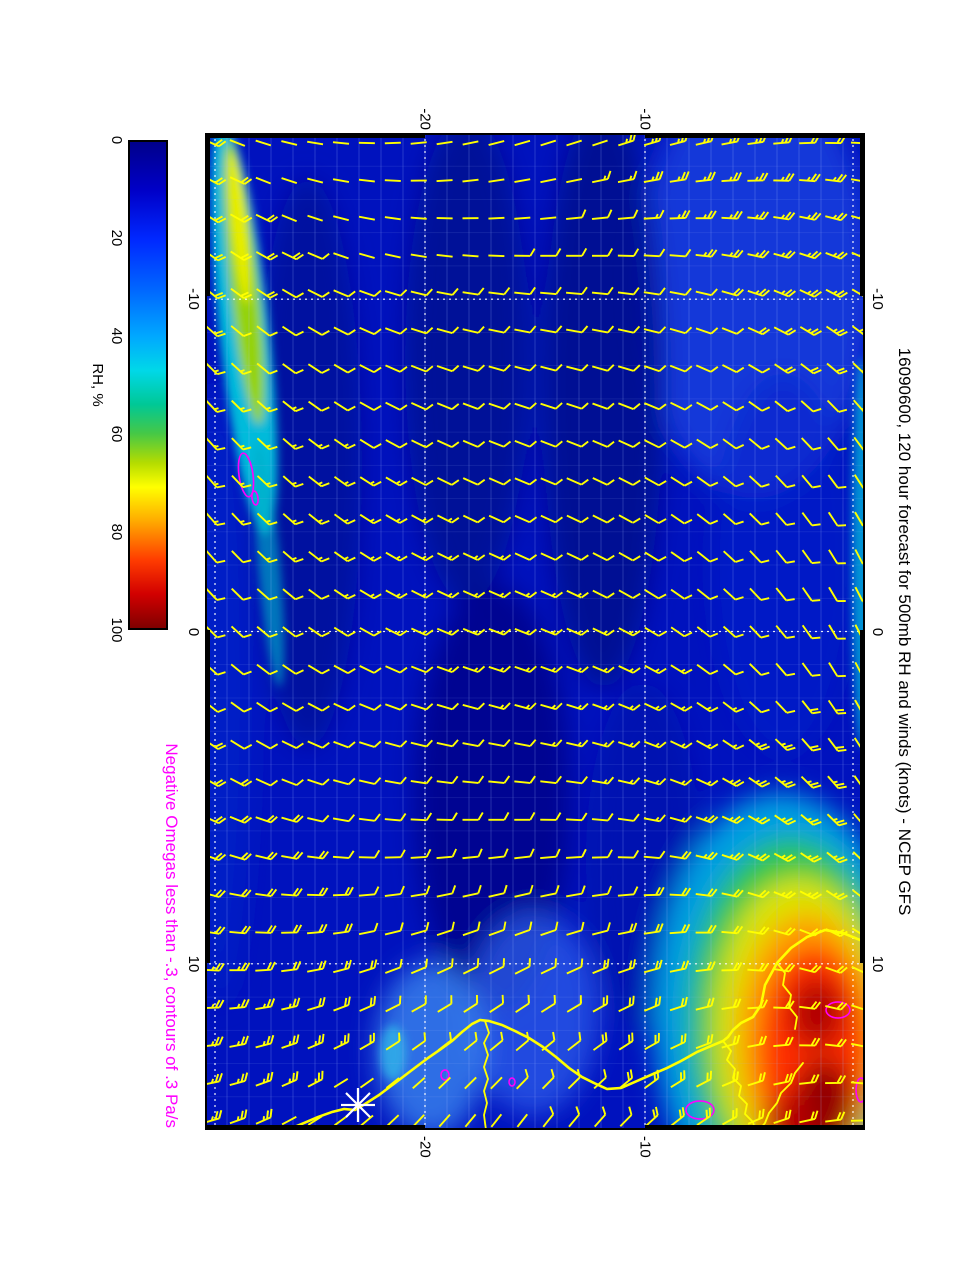 The image size is (978, 1265). Describe the element at coordinates (116, 630) in the screenshot. I see `colorbar-tick: 100` at that location.